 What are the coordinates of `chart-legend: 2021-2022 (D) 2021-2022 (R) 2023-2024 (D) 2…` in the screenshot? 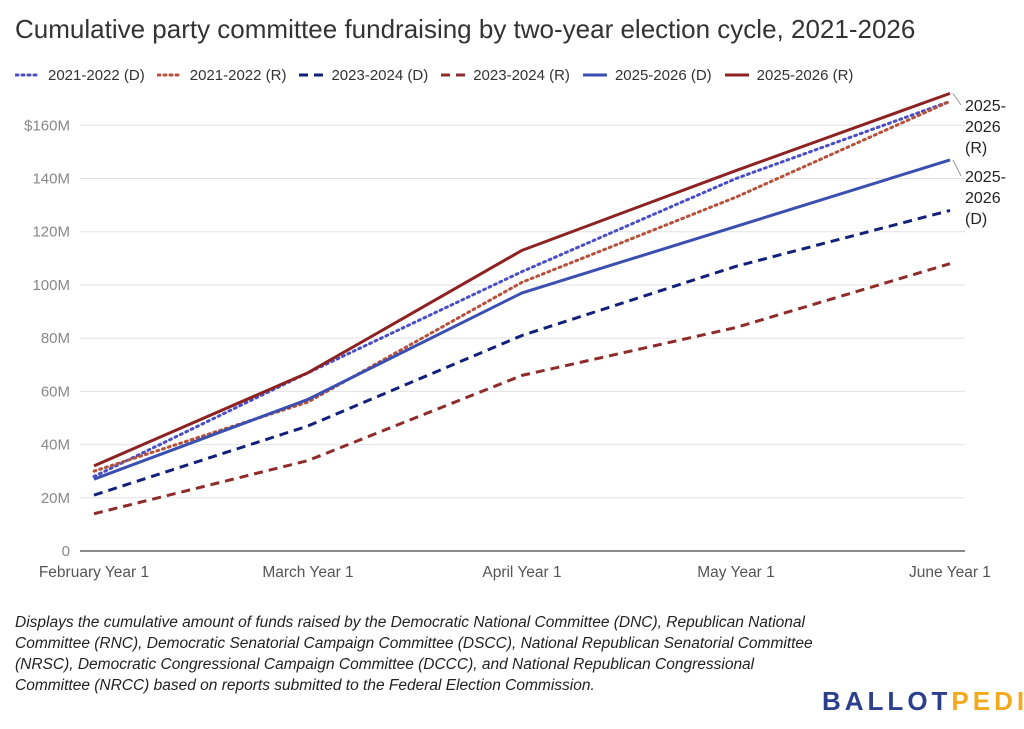 It's located at (440, 75).